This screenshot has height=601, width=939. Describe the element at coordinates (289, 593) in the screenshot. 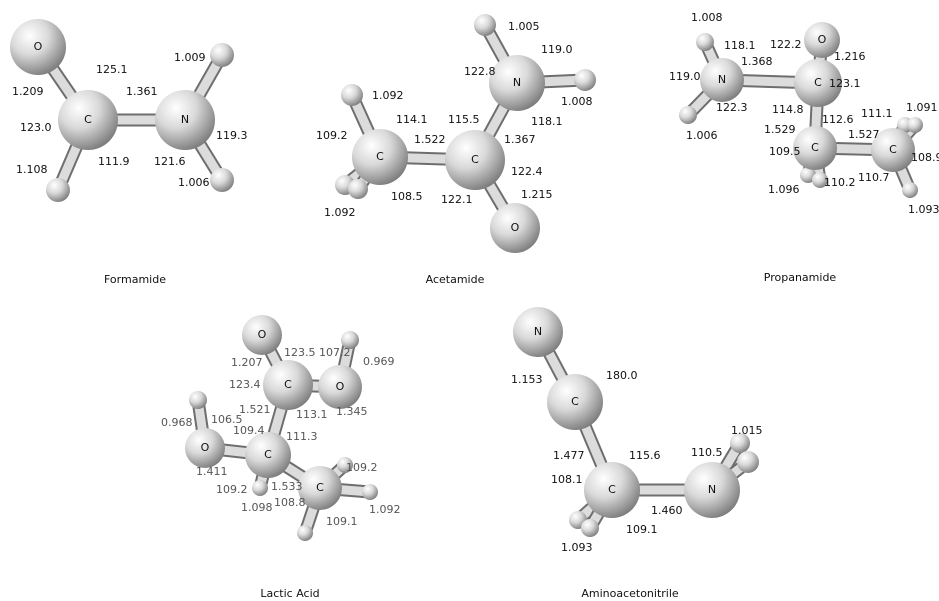

I see `molecule-name: Lactic Acid` at that location.